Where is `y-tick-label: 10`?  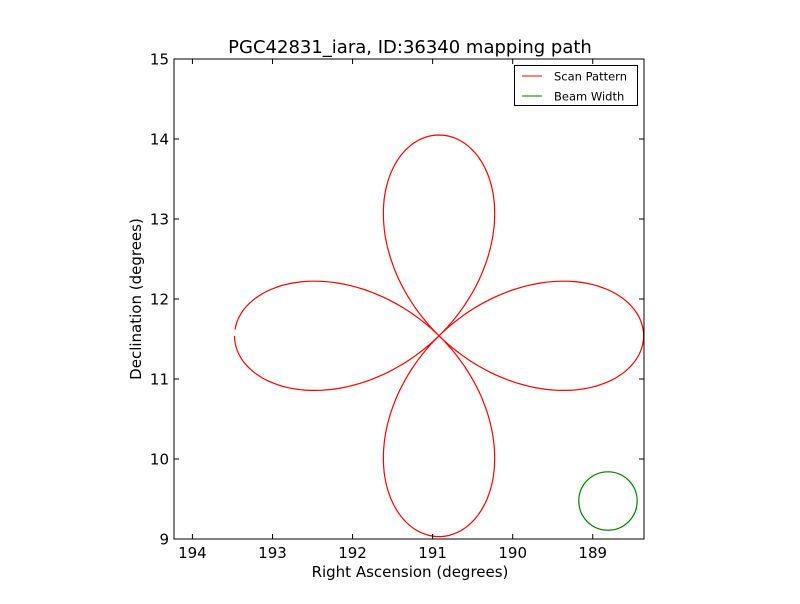 y-tick-label: 10 is located at coordinates (159, 460).